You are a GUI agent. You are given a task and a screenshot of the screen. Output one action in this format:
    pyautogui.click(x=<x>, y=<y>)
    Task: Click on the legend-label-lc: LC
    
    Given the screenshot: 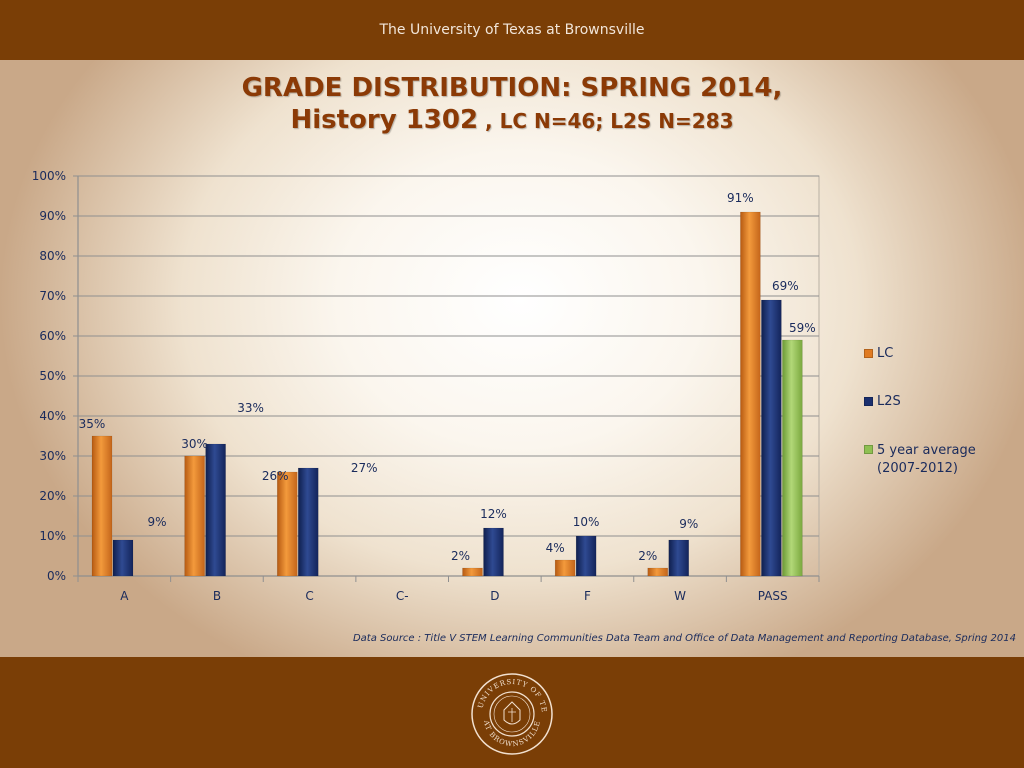 What is the action you would take?
    pyautogui.click(x=885, y=353)
    